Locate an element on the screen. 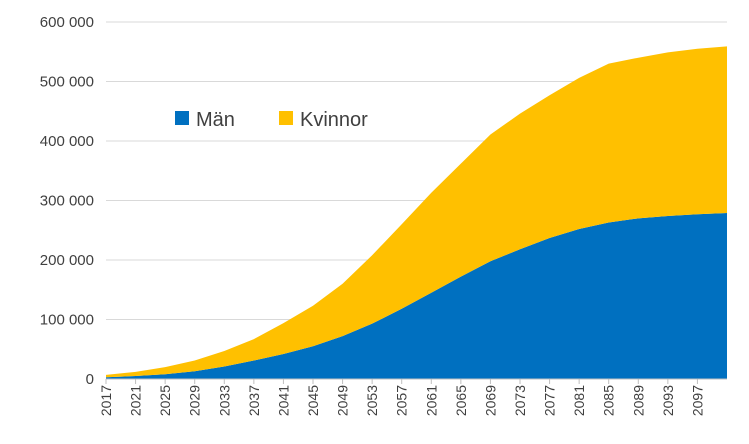  y-tick-label-1: 100 000 is located at coordinates (67, 320).